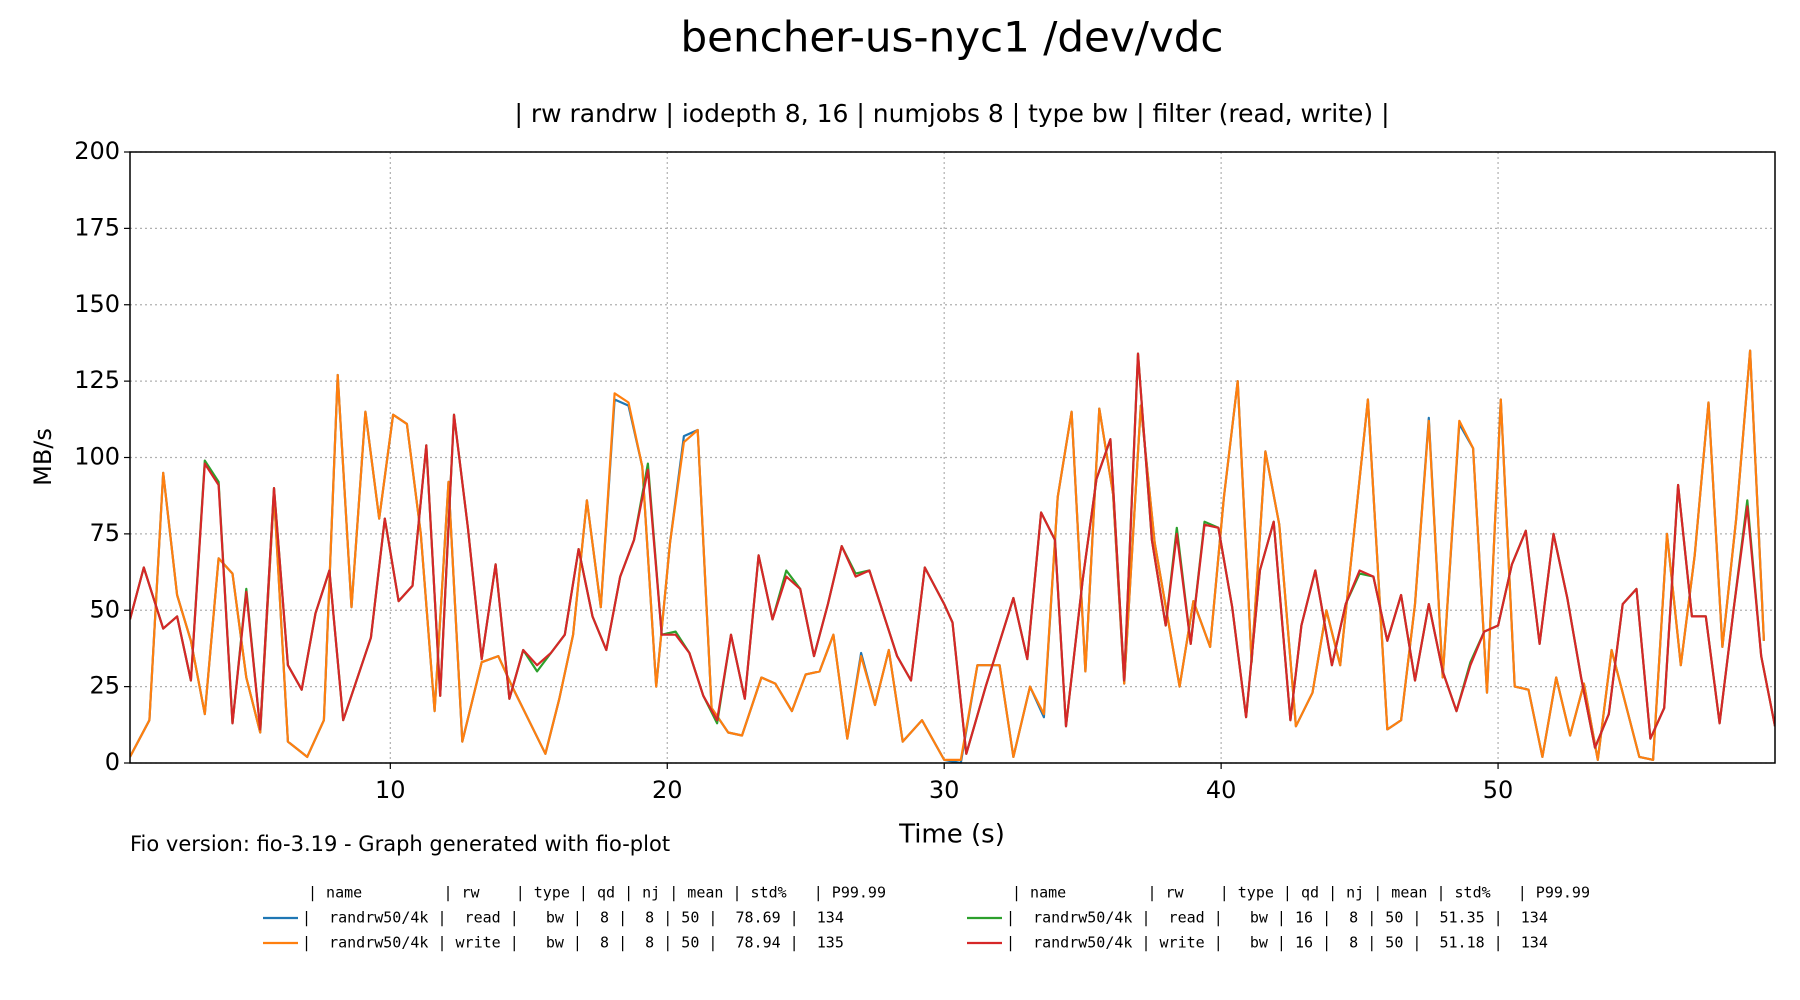  I want to click on y-tick-label: 50, so click(104, 609).